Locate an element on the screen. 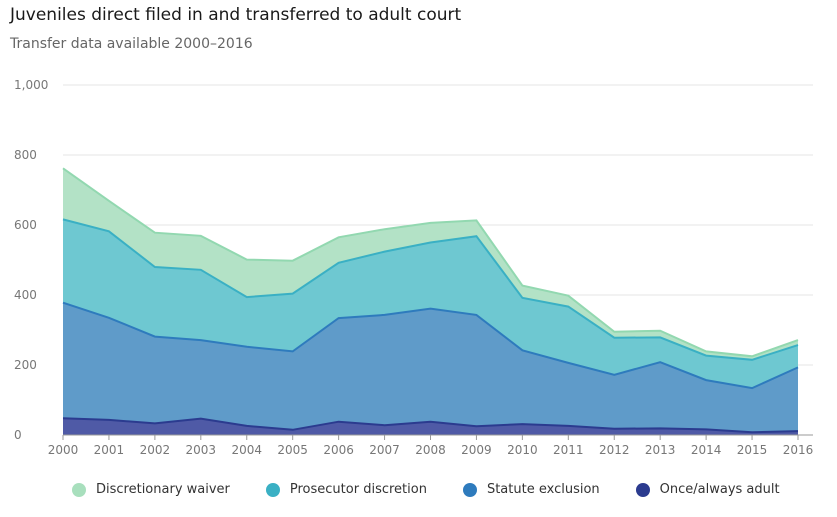 Image resolution: width=837 pixels, height=517 pixels. x-tick-label: 2011 is located at coordinates (568, 450).